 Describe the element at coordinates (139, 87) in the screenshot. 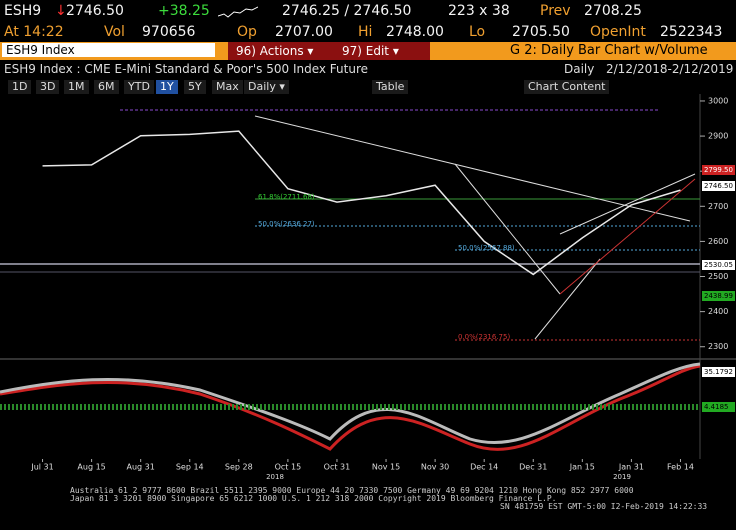

I see `range-button: YTD` at that location.